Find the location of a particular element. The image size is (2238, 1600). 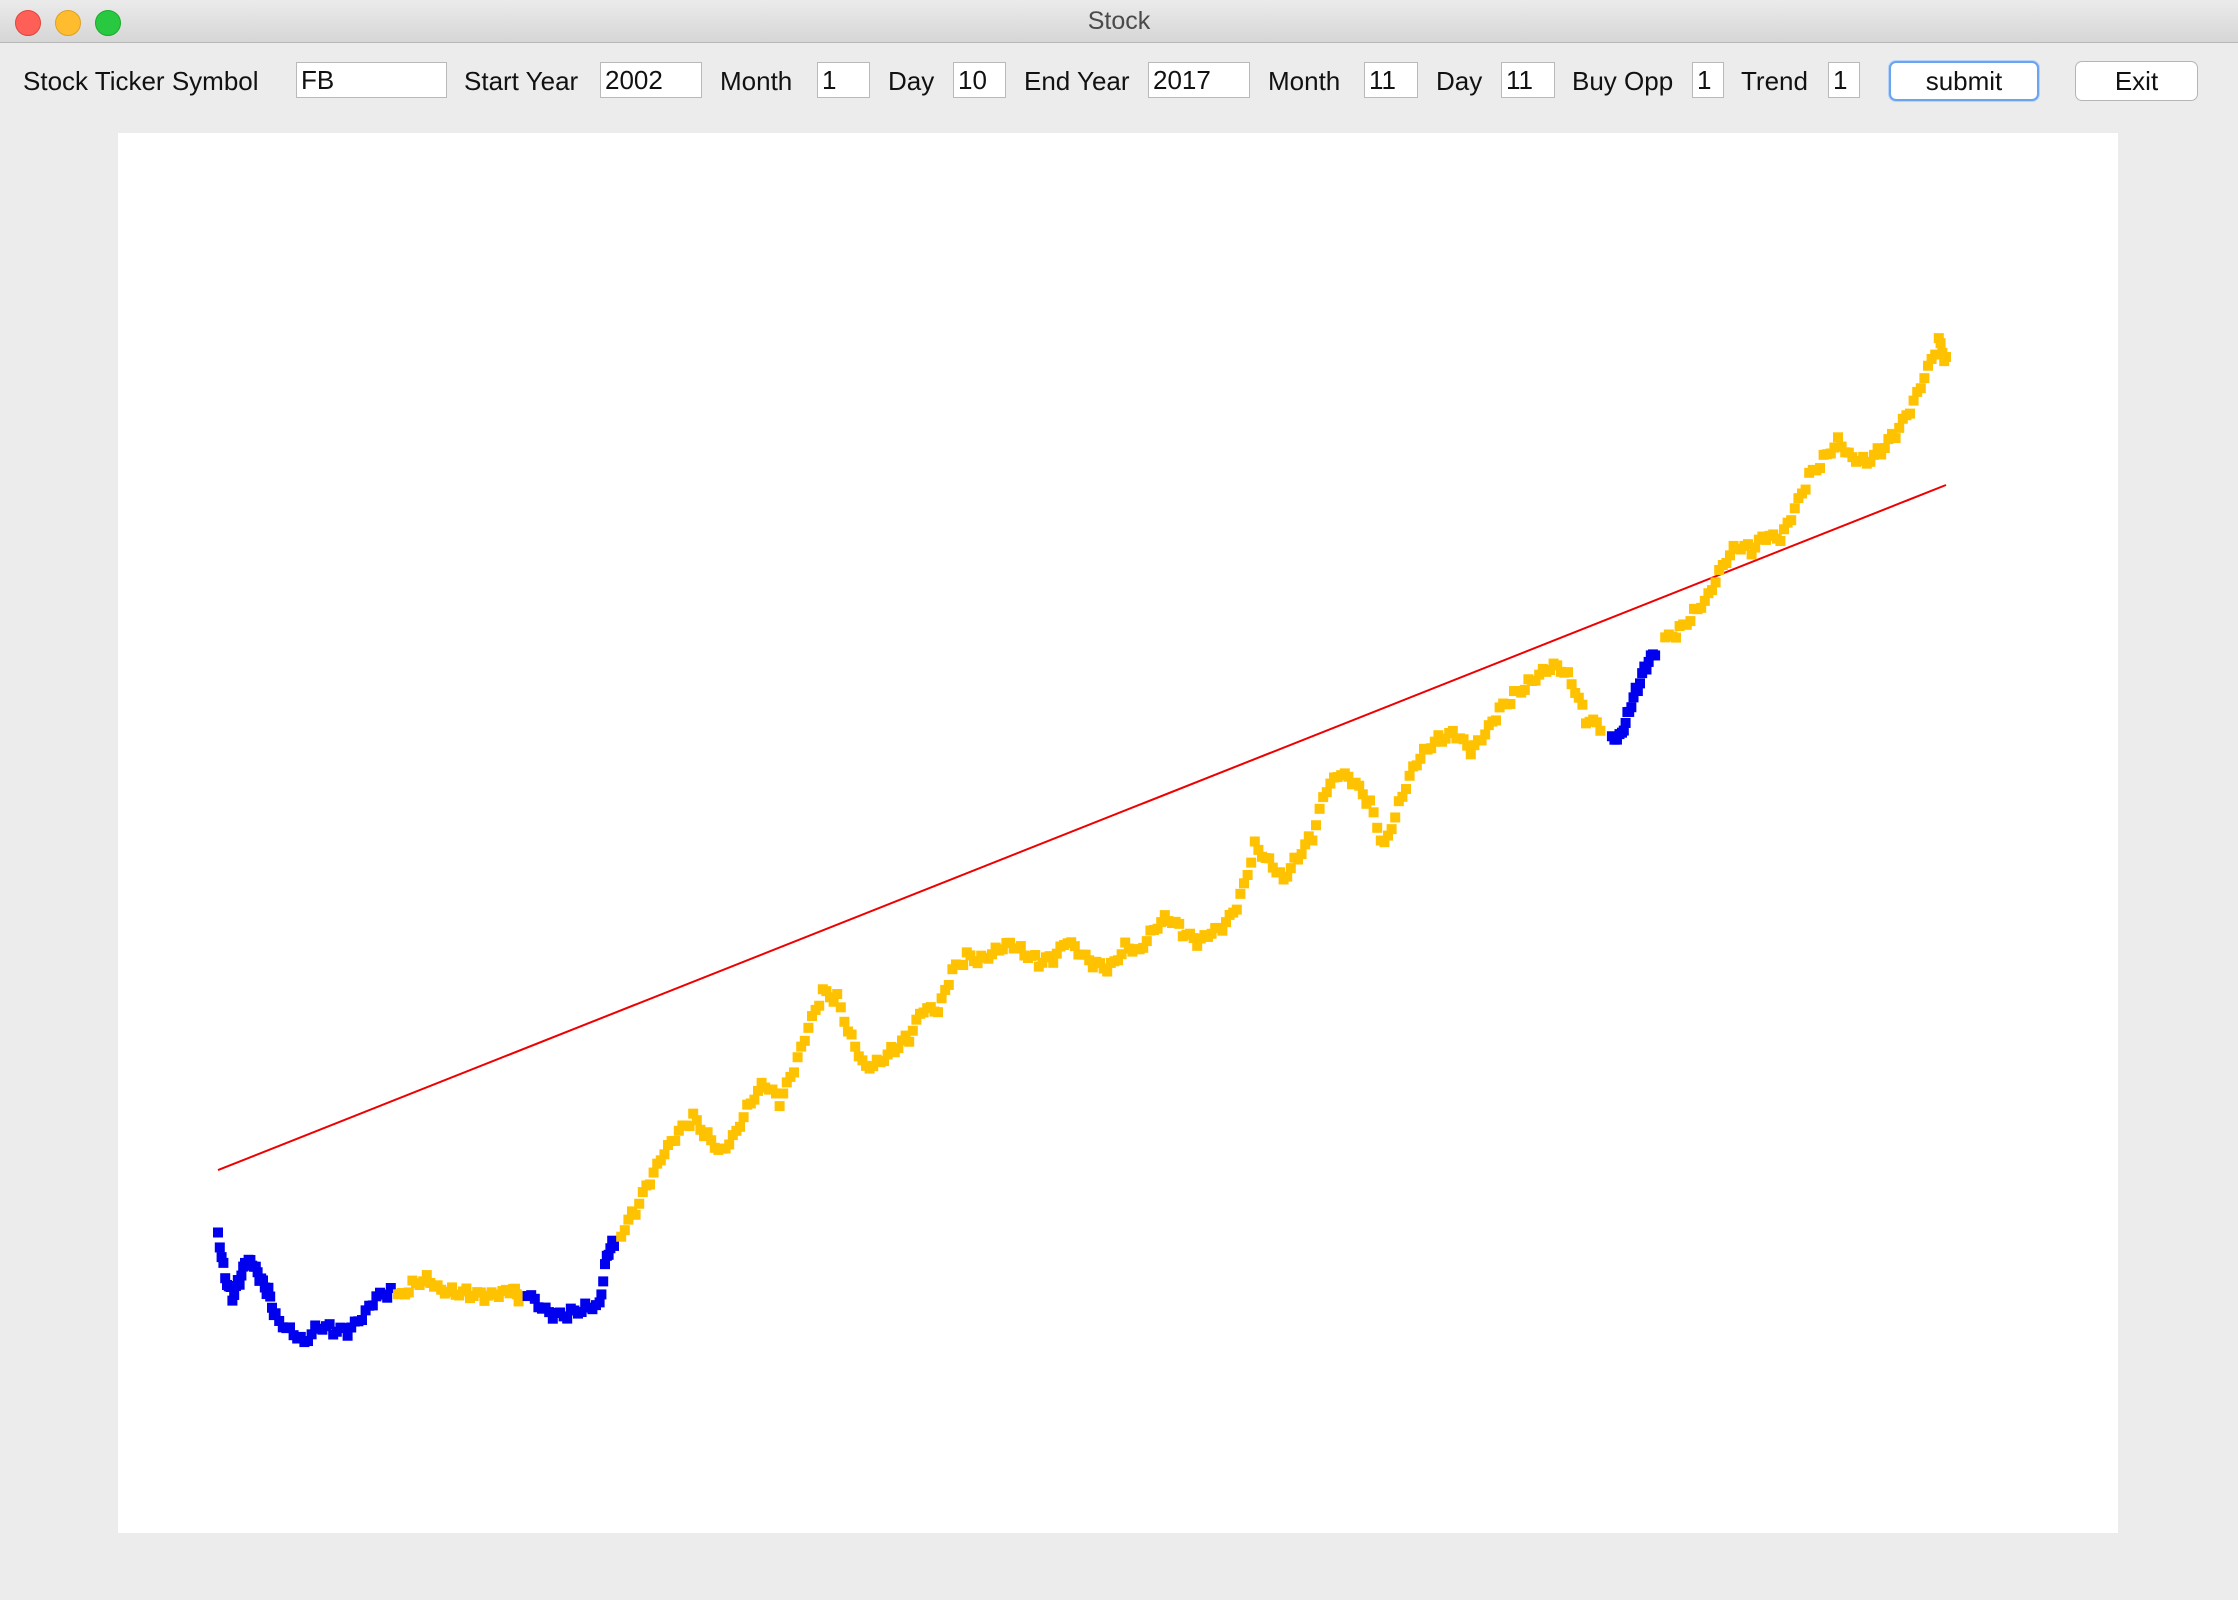

end-year-input is located at coordinates (1199, 80).